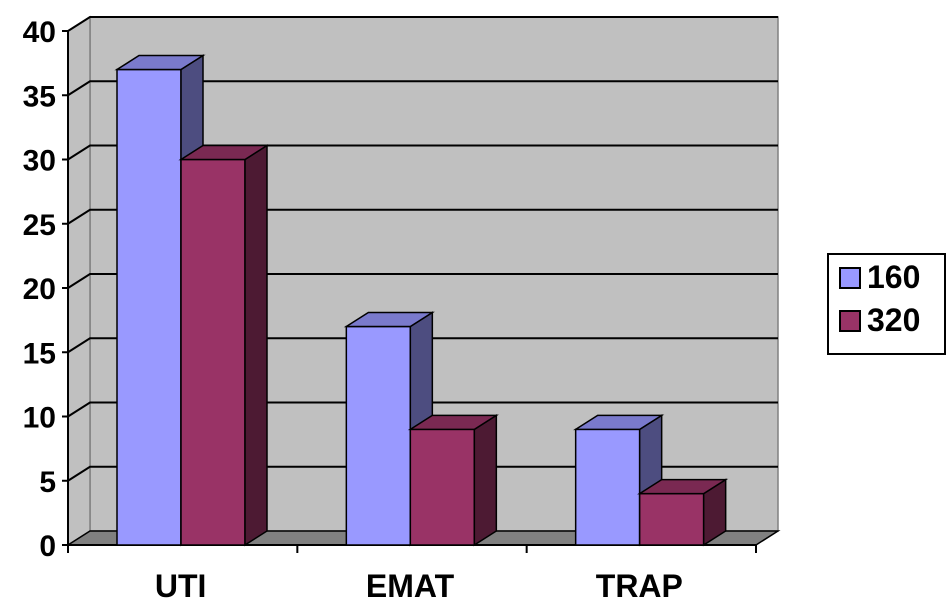 This screenshot has width=947, height=605. What do you see at coordinates (39, 161) in the screenshot?
I see `y-tick-label: 30` at bounding box center [39, 161].